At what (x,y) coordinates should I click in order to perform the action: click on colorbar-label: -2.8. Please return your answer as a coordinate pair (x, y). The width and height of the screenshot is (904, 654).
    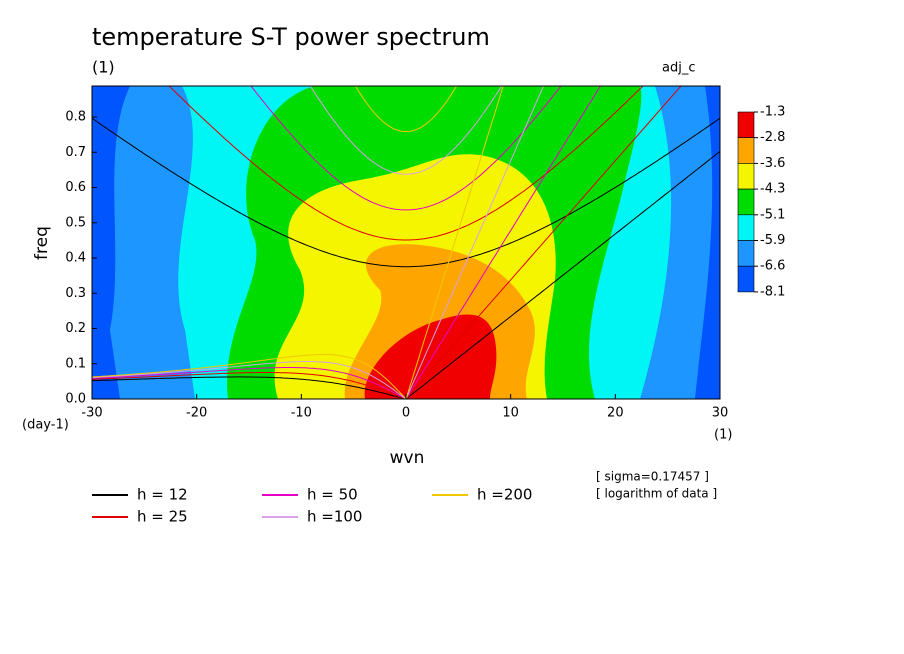
    Looking at the image, I should click on (772, 137).